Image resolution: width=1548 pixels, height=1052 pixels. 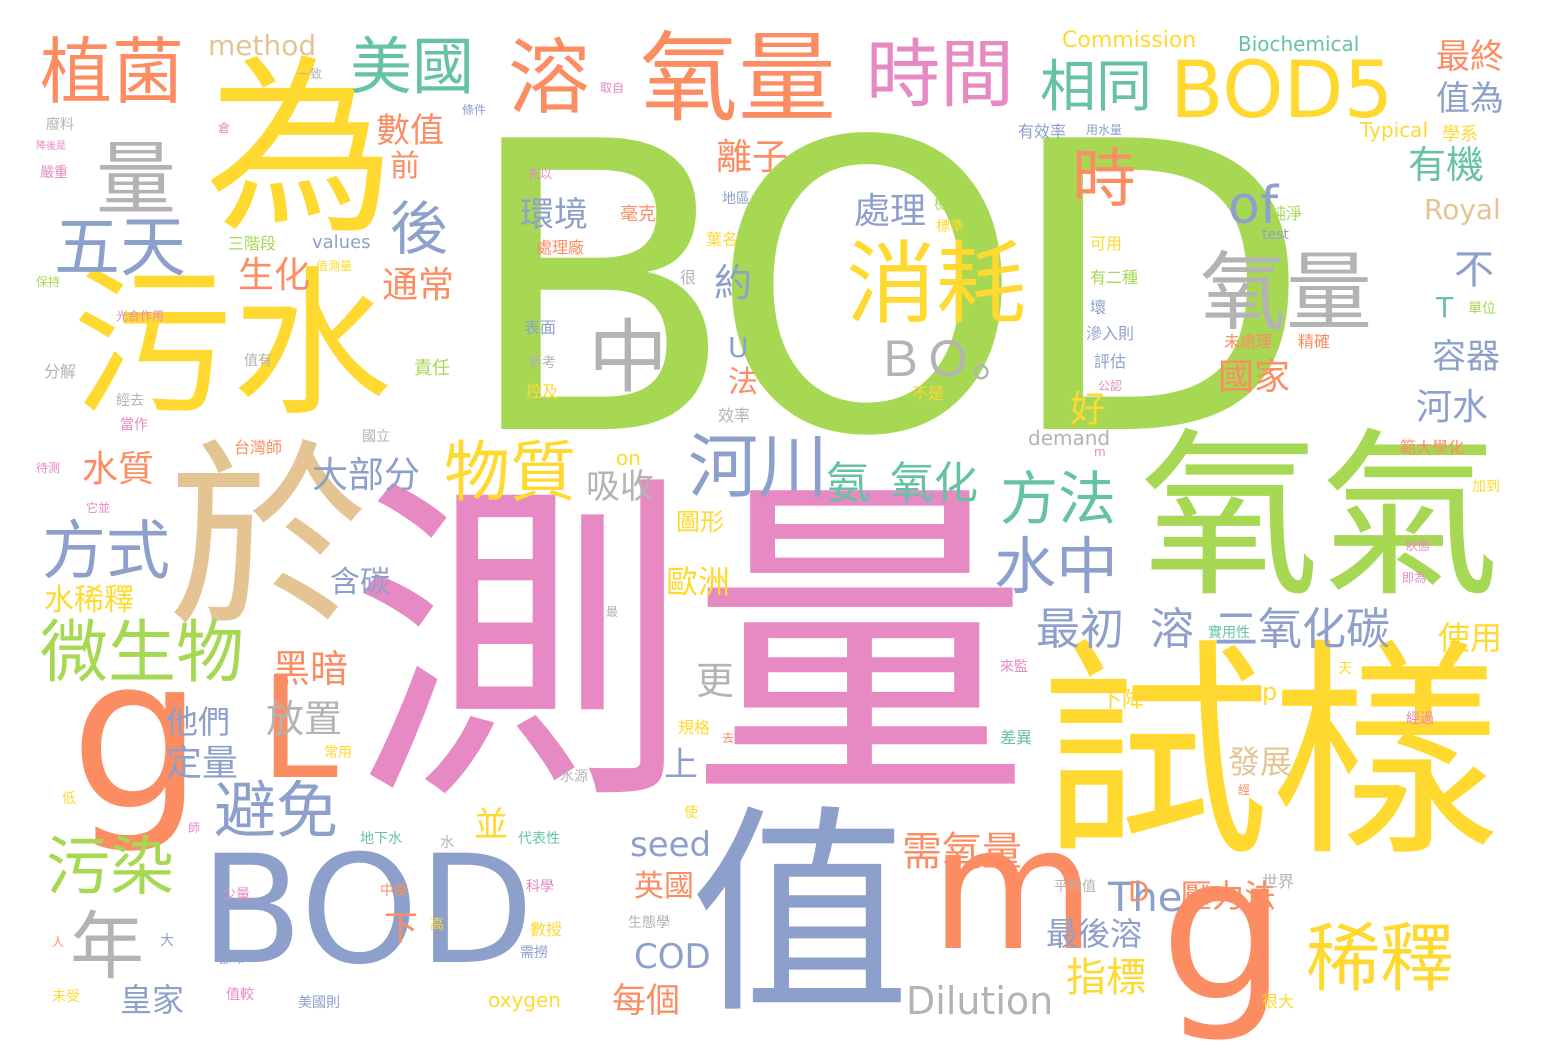 I want to click on word: 標準, so click(x=950, y=227).